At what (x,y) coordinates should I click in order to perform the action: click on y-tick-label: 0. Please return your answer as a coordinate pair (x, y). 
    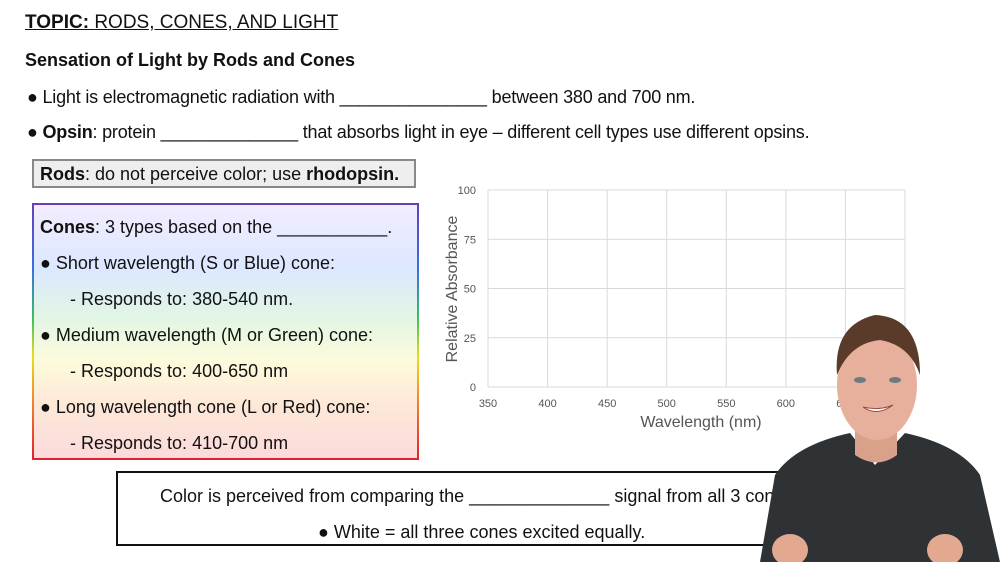
    Looking at the image, I should click on (473, 388).